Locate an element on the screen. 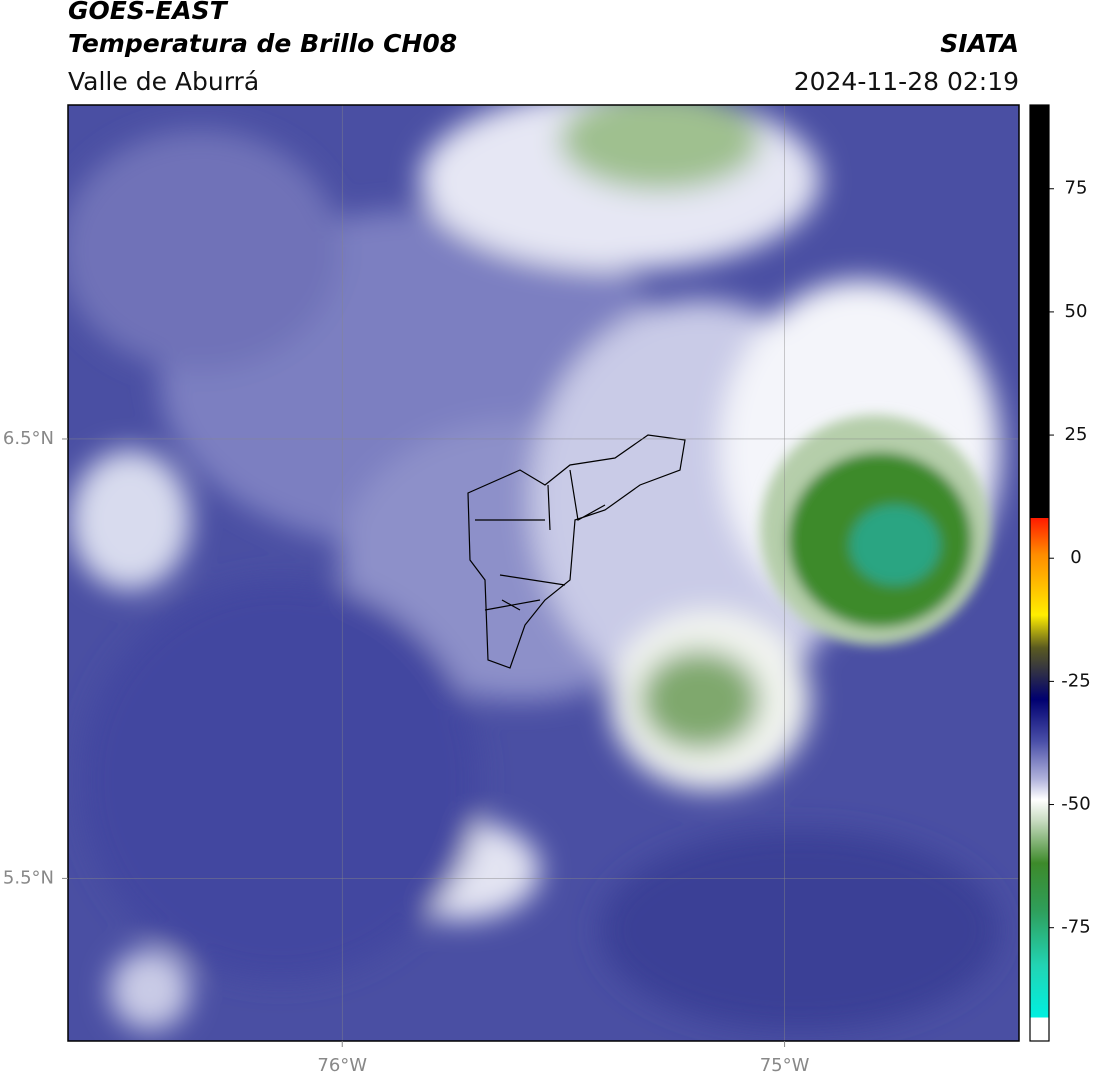 This screenshot has width=1094, height=1082. x-tick-label: 76°W is located at coordinates (342, 1065).